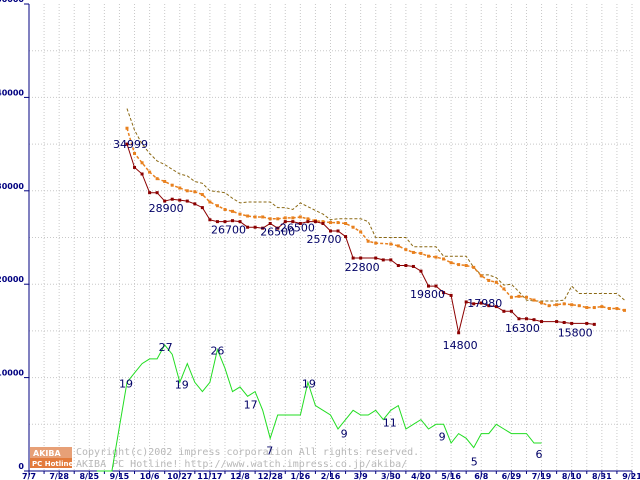 This screenshot has height=480, width=640. What do you see at coordinates (362, 267) in the screenshot?
I see `data-label-min: 22800` at bounding box center [362, 267].